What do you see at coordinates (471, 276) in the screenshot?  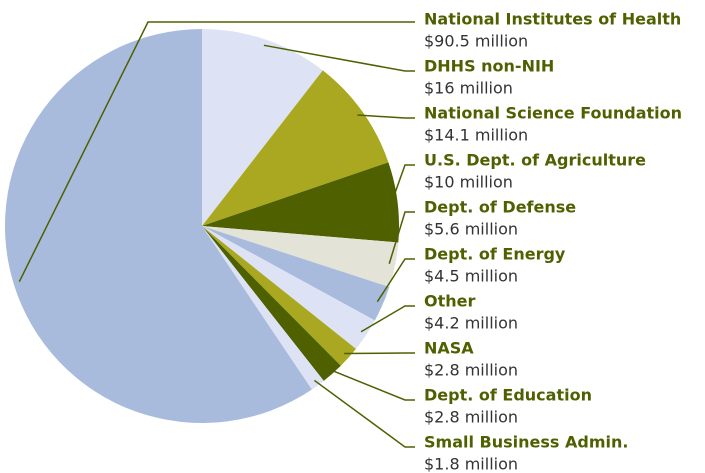 I see `value-label: $4.5 million` at bounding box center [471, 276].